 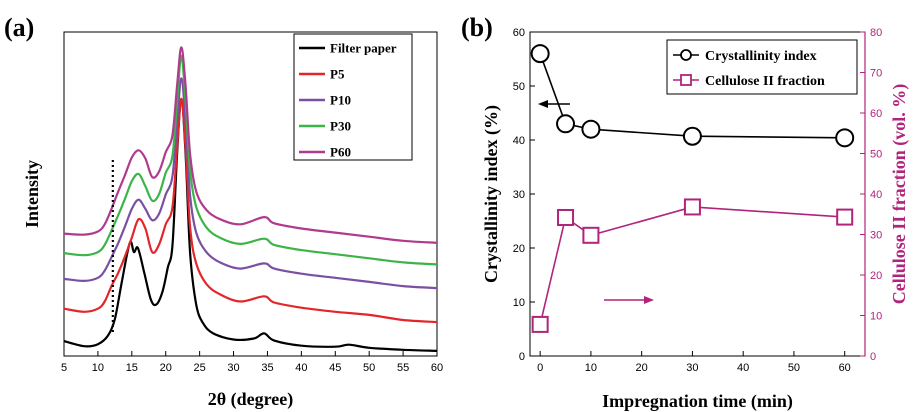 I want to click on left-y-tick-label: 50, so click(x=519, y=87).